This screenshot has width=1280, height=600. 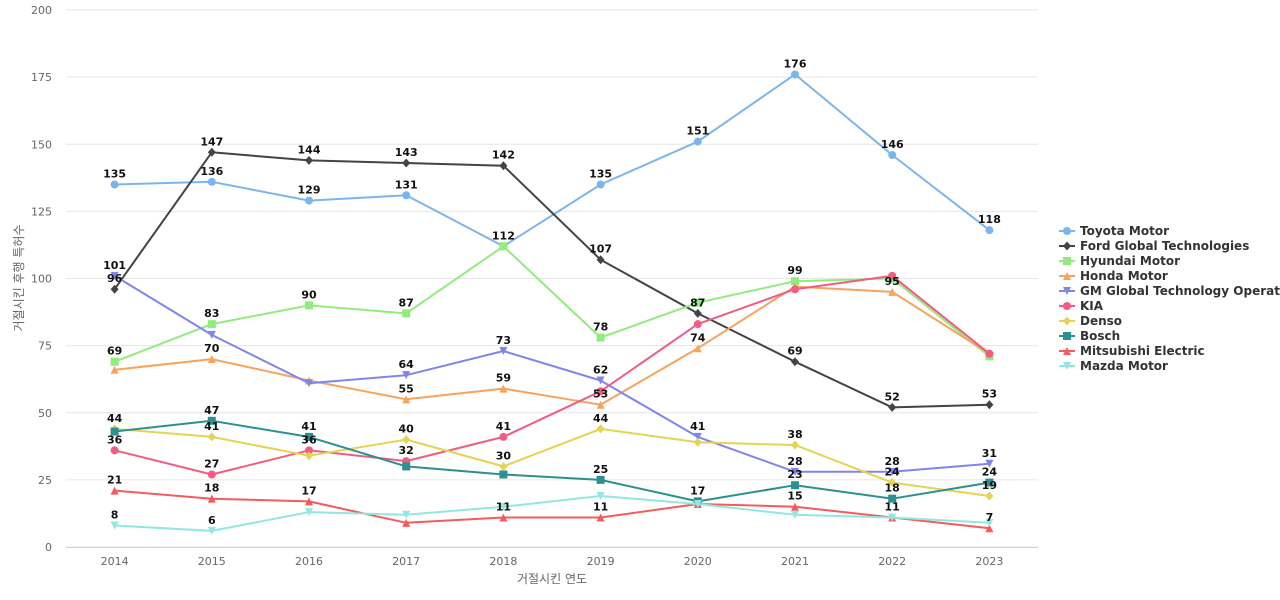 What do you see at coordinates (1124, 276) in the screenshot?
I see `legend-label: Honda Motor` at bounding box center [1124, 276].